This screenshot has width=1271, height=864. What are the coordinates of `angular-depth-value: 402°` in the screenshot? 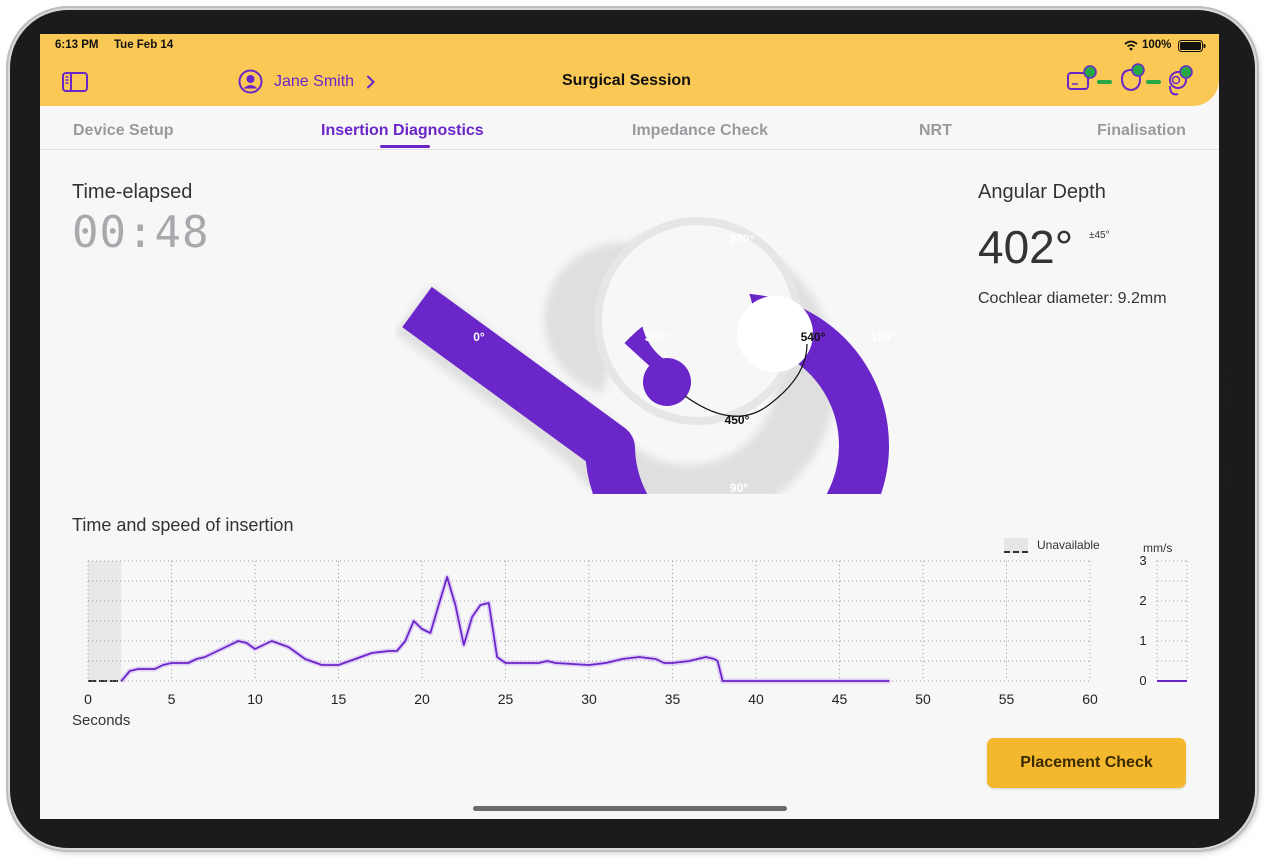 It's located at (1026, 247).